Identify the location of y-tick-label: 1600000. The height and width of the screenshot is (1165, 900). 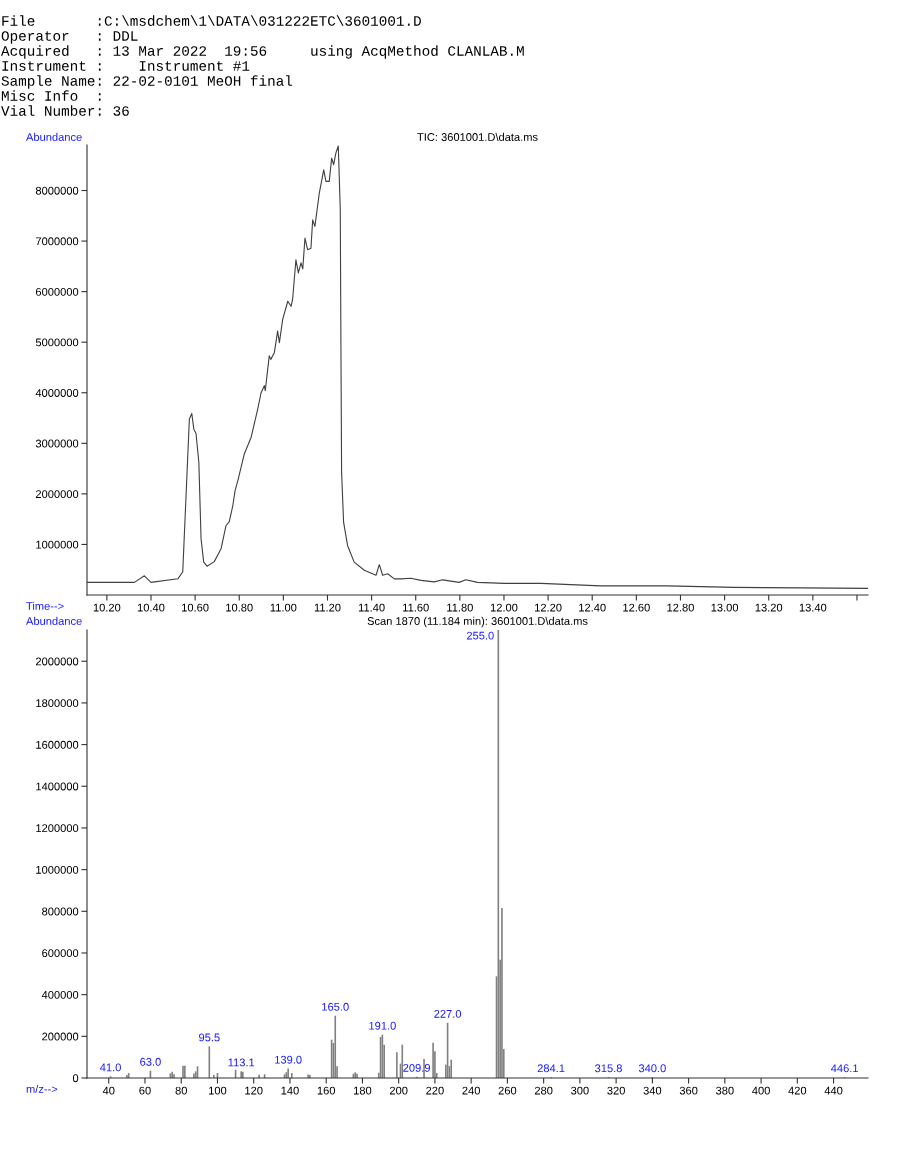
(57, 744).